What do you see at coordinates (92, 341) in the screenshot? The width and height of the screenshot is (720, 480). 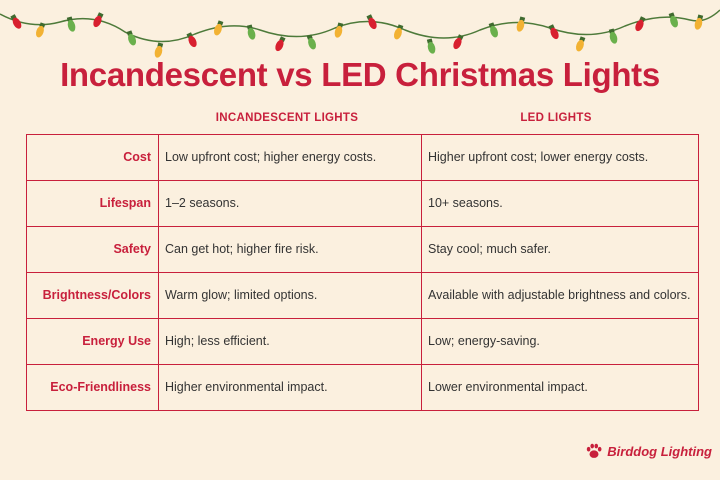 I see `row-label: Energy Use` at bounding box center [92, 341].